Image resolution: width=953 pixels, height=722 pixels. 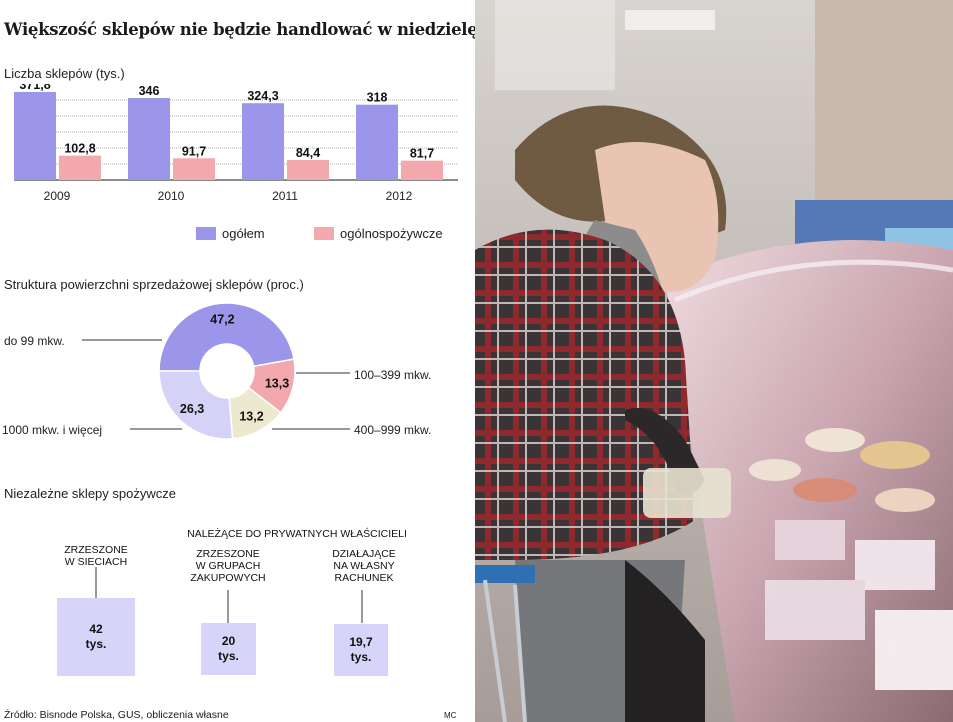 I want to click on box-1-caption: ZRZESZONE W SIECIACH, so click(x=96, y=556).